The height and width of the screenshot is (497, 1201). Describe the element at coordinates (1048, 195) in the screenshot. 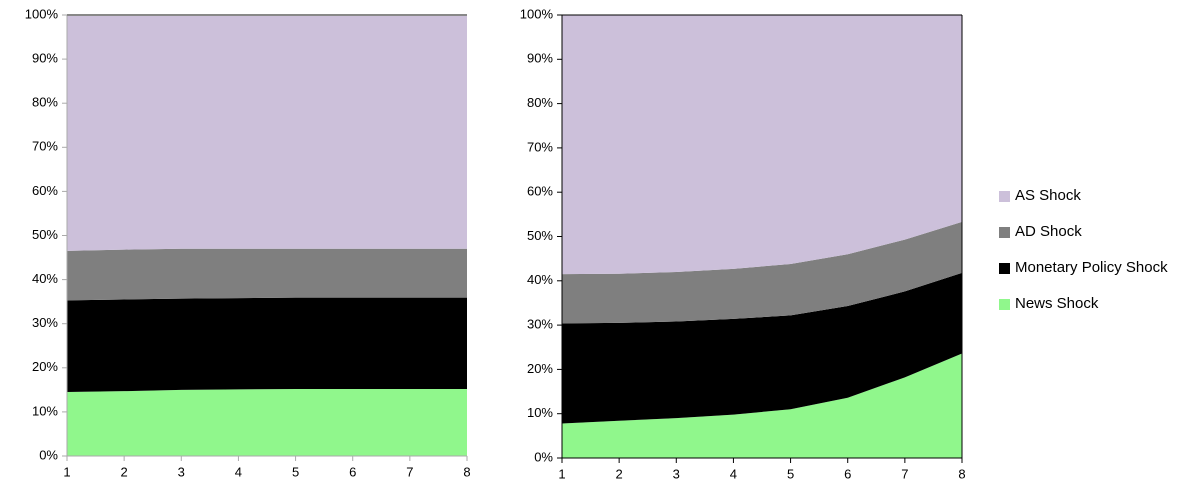

I see `legend-label: AS Shock` at that location.